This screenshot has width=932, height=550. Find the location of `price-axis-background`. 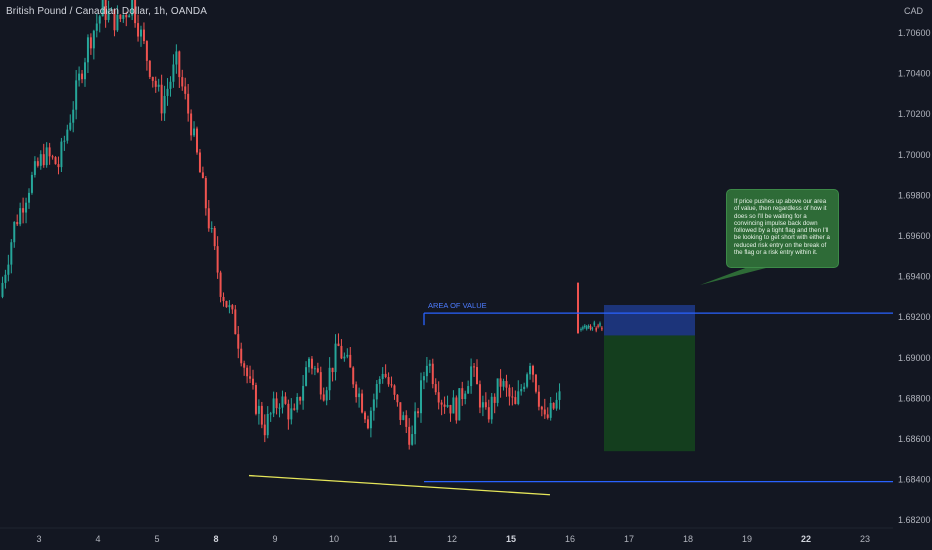

price-axis-background is located at coordinates (912, 275).